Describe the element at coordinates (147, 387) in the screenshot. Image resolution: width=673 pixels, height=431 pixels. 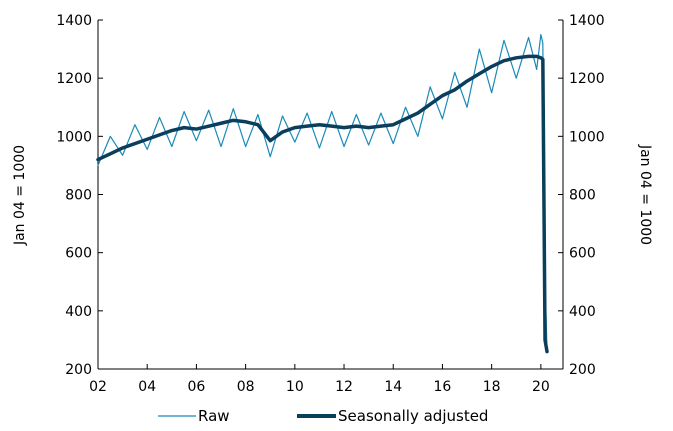
I see `x-tick-label: 04` at that location.